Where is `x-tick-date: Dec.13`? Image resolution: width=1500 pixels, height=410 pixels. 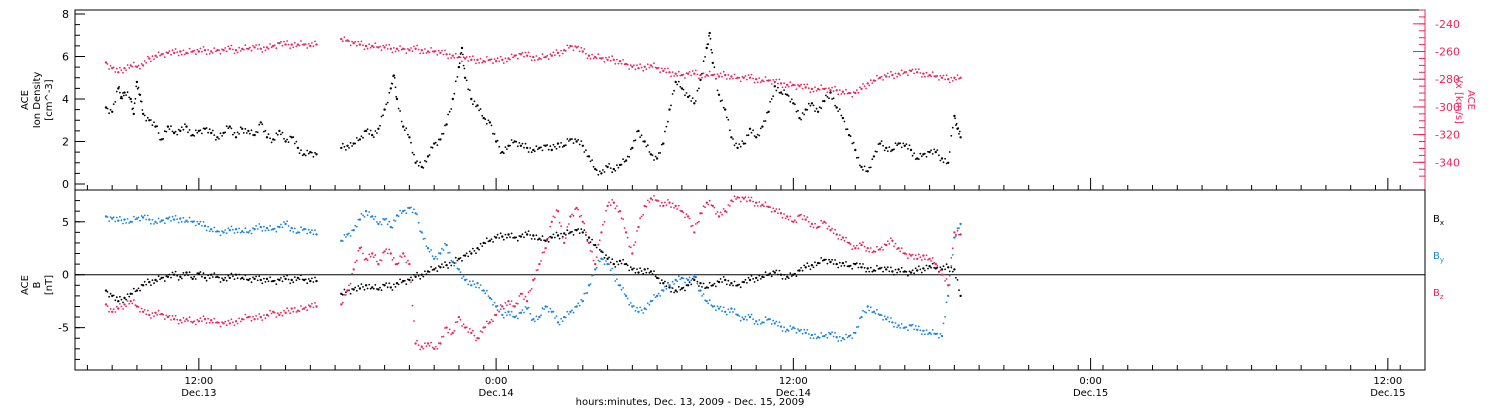 x-tick-date: Dec.13 is located at coordinates (198, 393).